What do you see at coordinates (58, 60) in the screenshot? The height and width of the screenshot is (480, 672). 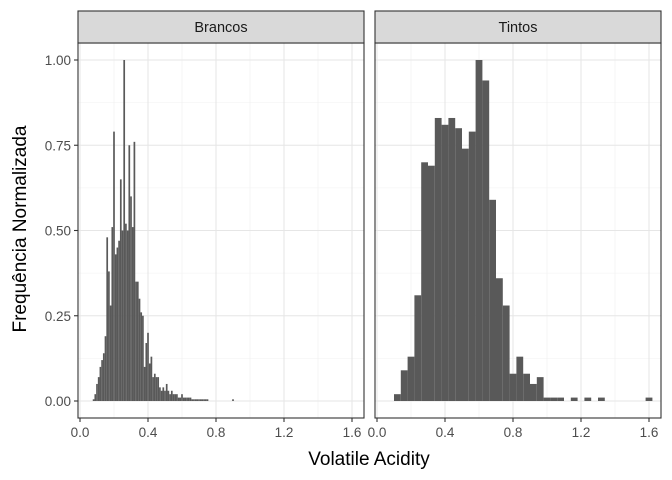 I see `y-tick-label: 1.00` at bounding box center [58, 60].